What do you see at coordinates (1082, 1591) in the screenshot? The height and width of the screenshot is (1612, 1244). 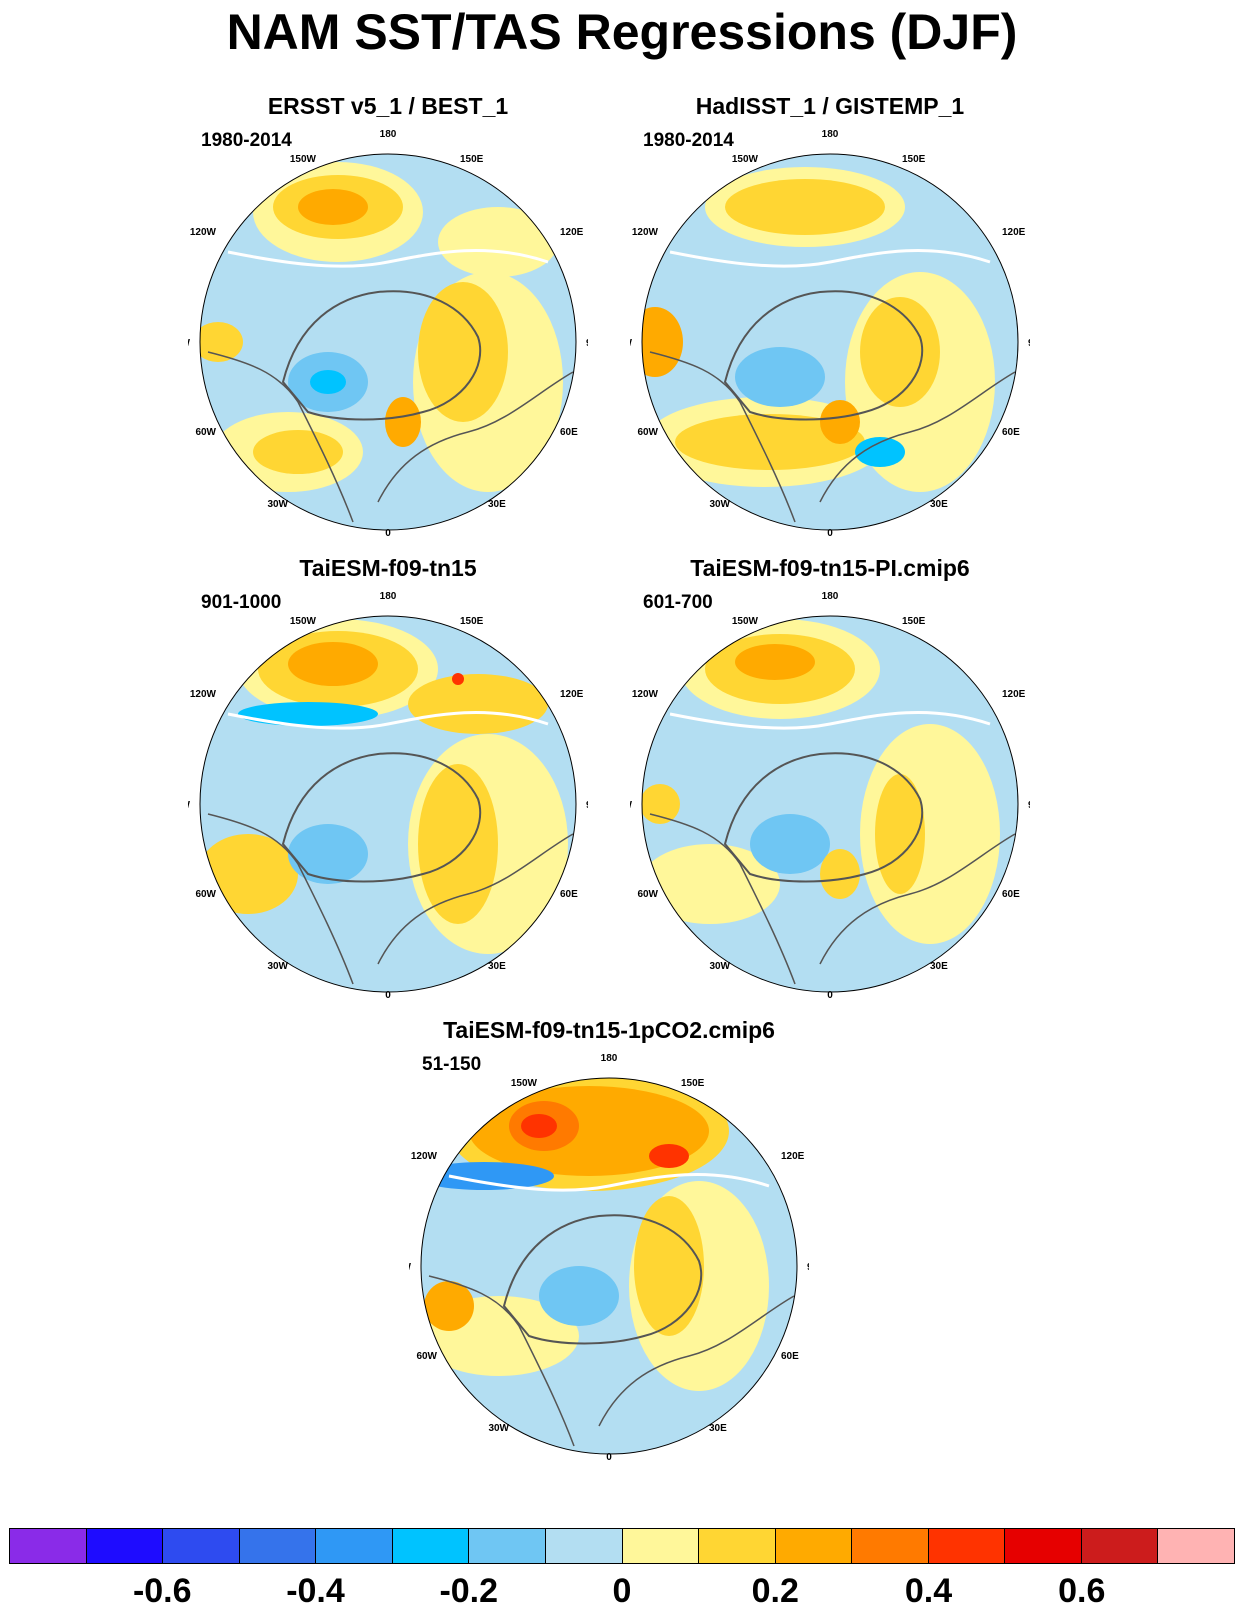 I see `colorbar-tick-label: 0.6` at bounding box center [1082, 1591].